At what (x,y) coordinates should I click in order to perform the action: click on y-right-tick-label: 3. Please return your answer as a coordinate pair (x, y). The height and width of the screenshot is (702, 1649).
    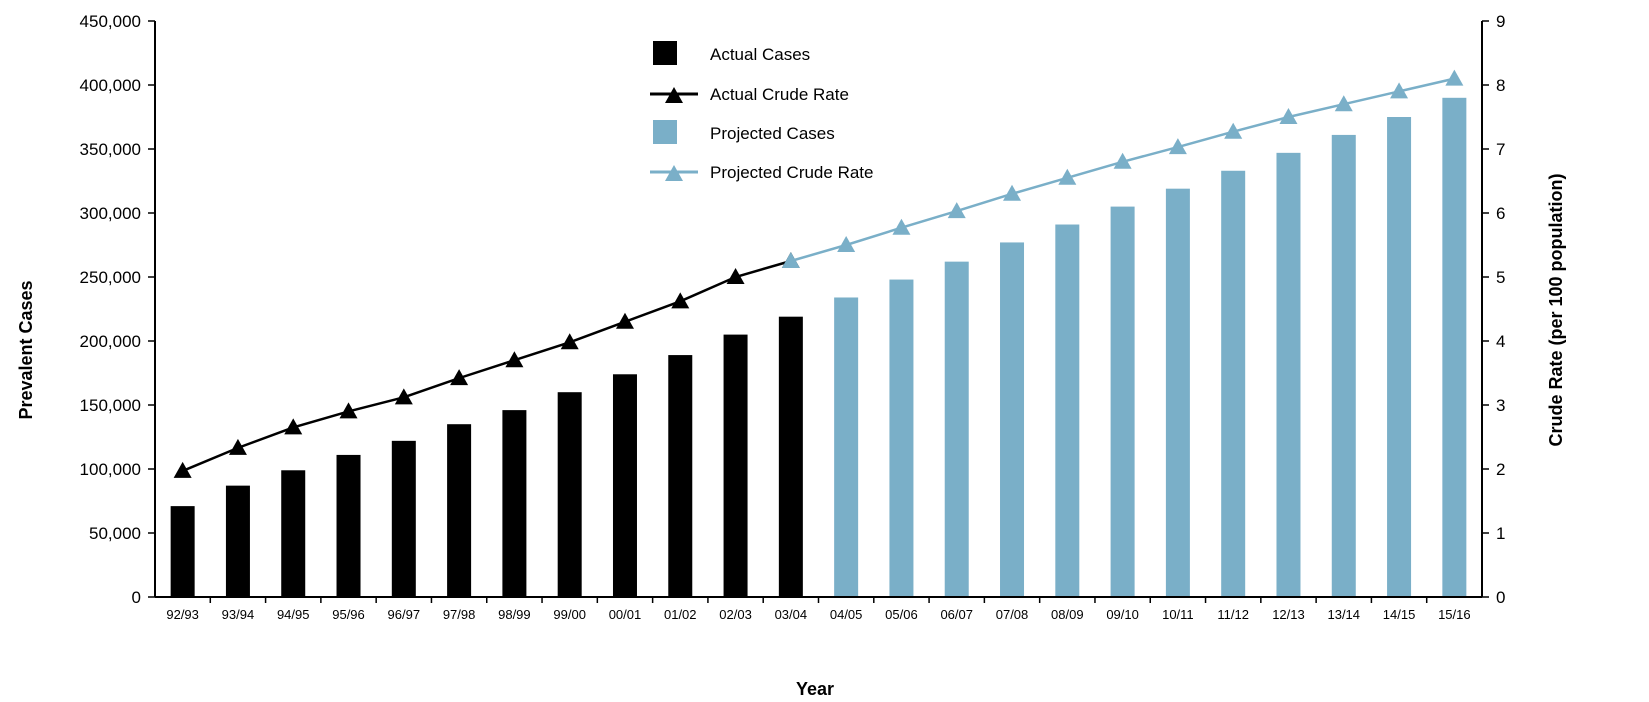
    Looking at the image, I should click on (1500, 405).